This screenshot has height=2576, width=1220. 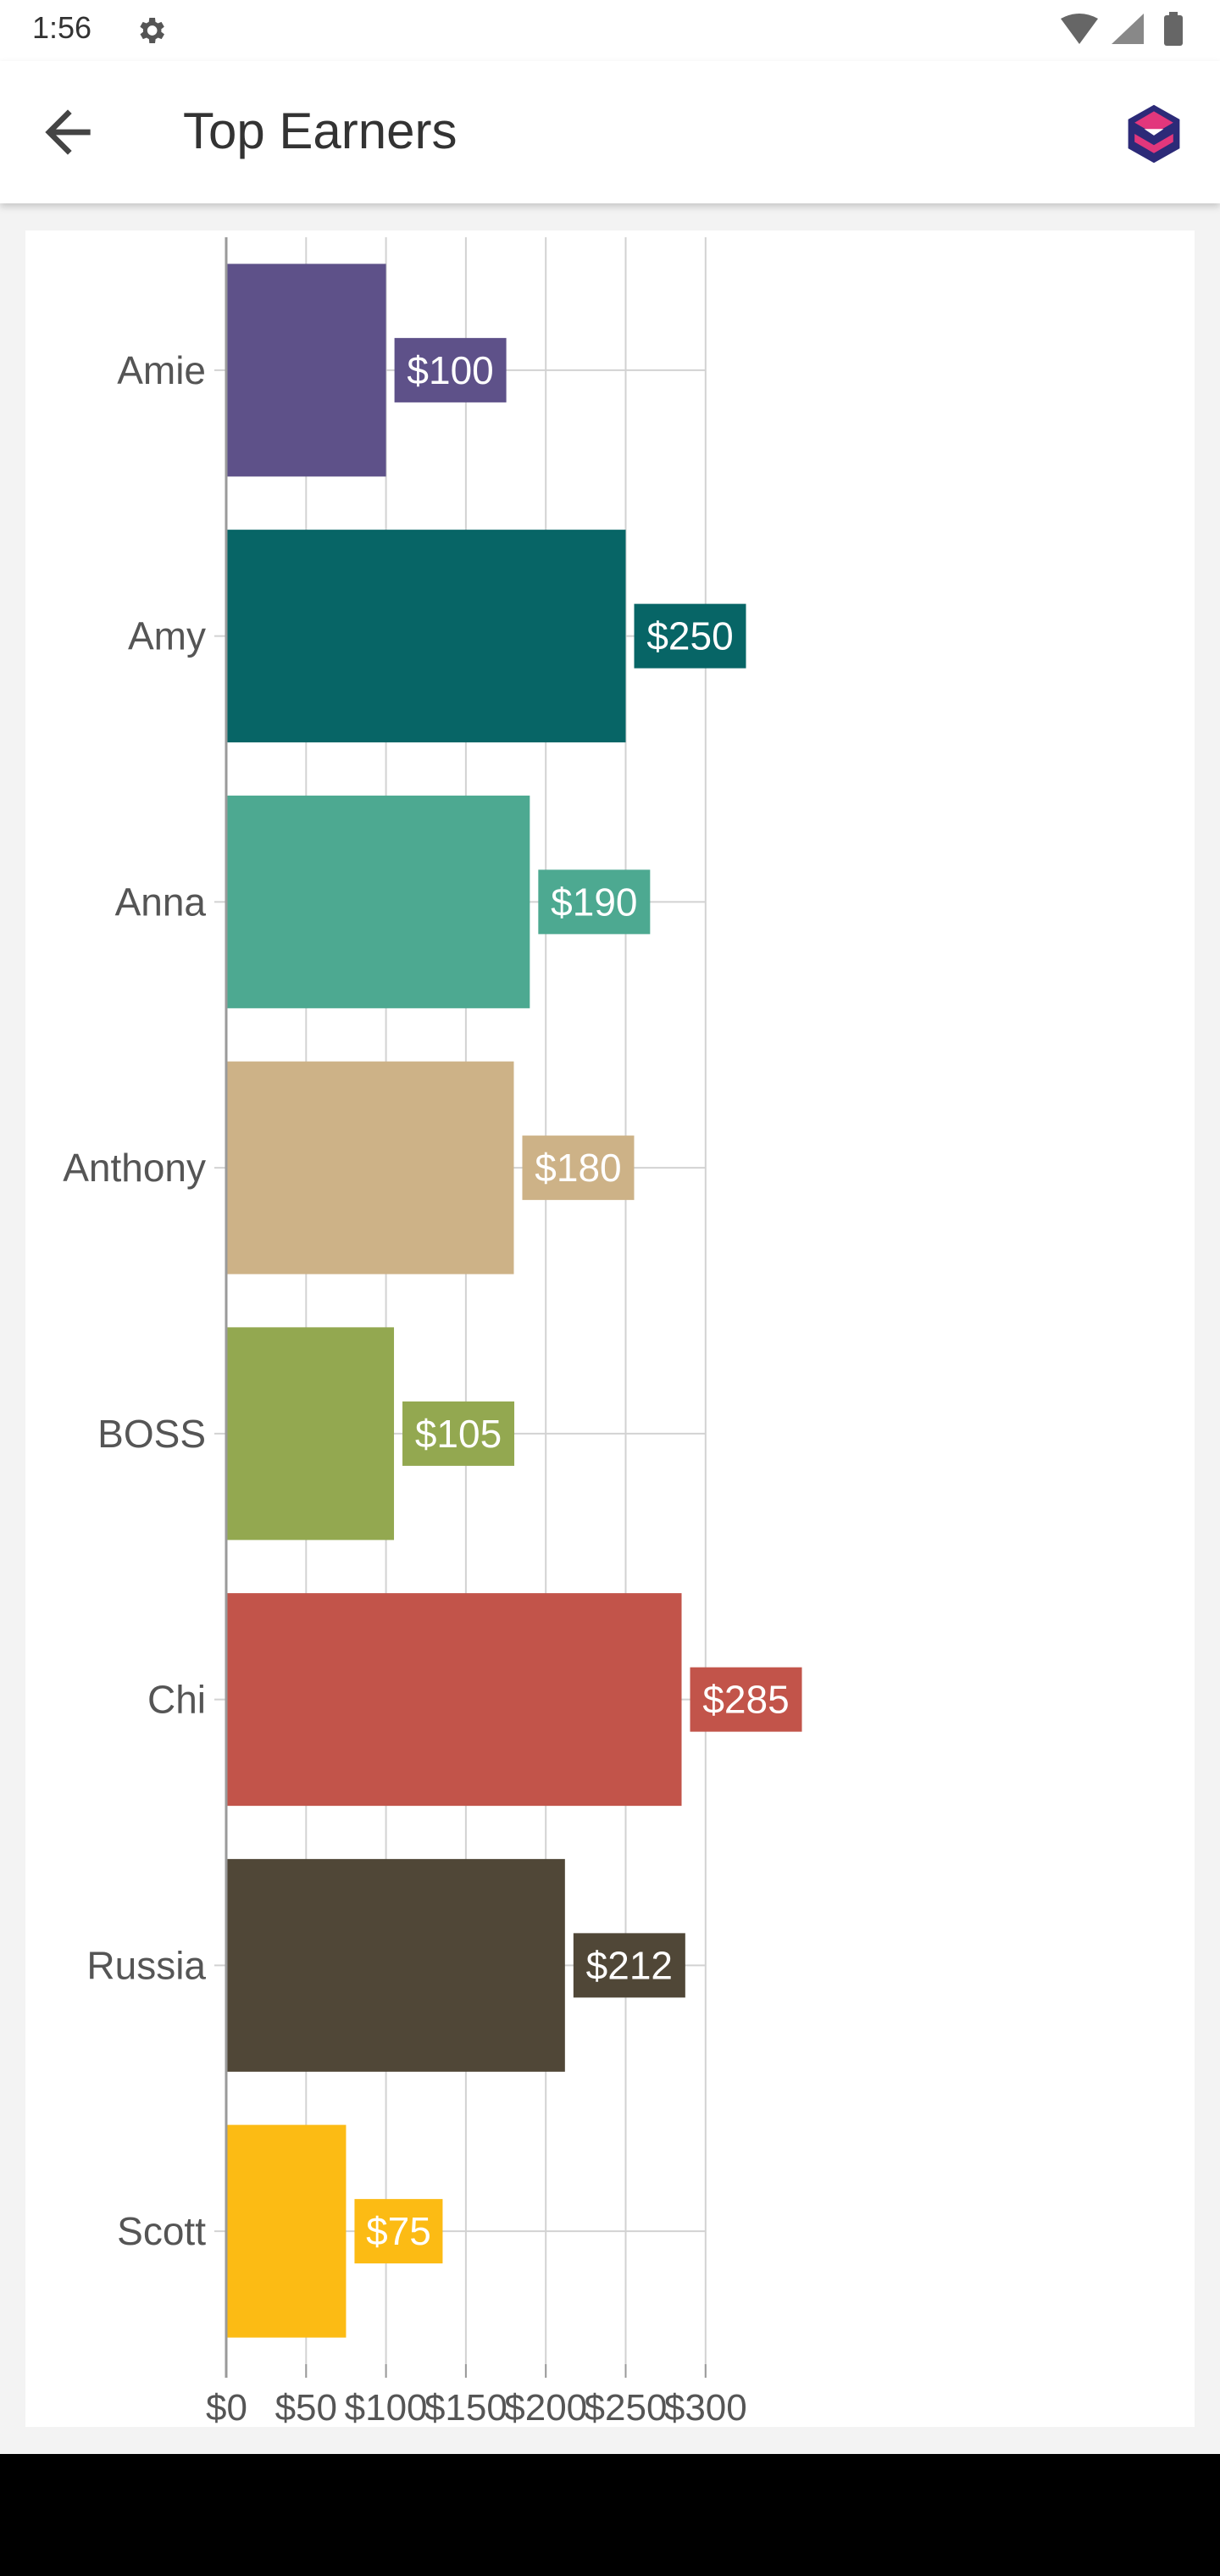 What do you see at coordinates (161, 370) in the screenshot?
I see `y-tick-label: Amie` at bounding box center [161, 370].